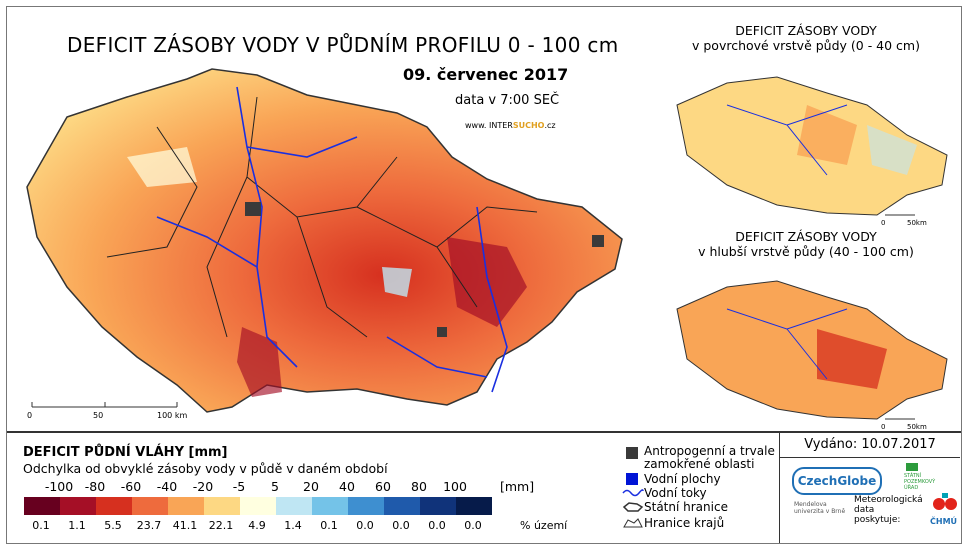 The image size is (968, 548). Describe the element at coordinates (920, 482) in the screenshot. I see `spu-logo-text: STÁTNÍ POZEMKOVÝ ÚŘAD` at that location.